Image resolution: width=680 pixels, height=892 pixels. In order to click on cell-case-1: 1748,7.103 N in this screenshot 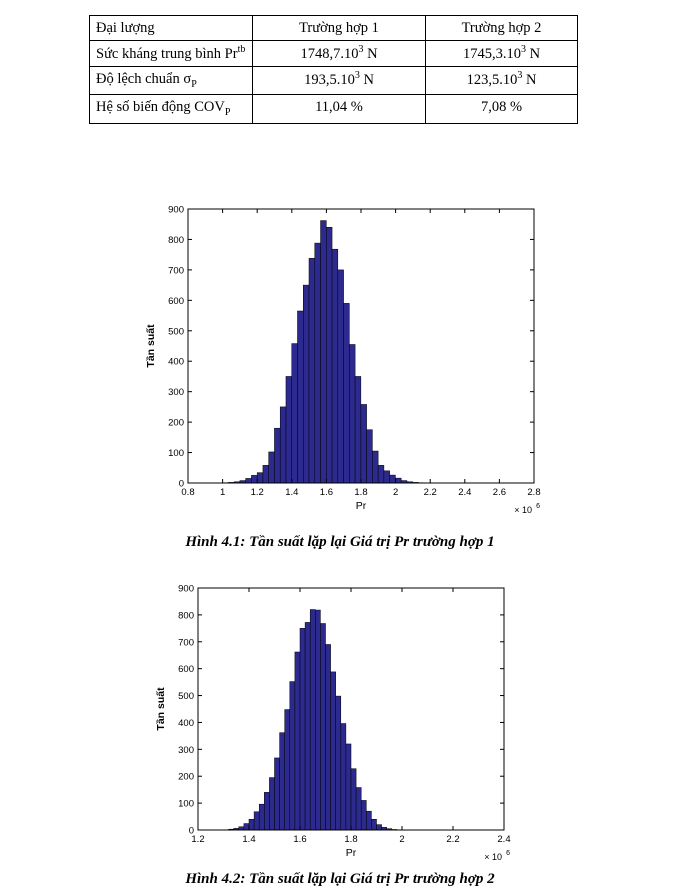, I will do `click(339, 54)`.